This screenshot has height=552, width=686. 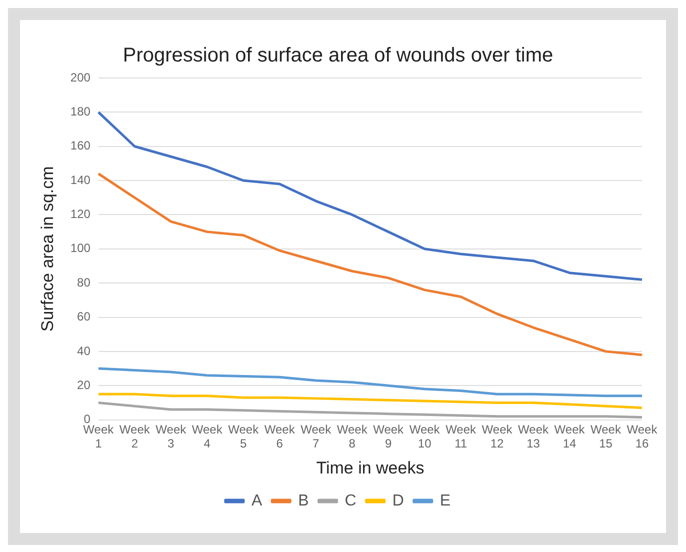 I want to click on legend-label: B, so click(x=303, y=501).